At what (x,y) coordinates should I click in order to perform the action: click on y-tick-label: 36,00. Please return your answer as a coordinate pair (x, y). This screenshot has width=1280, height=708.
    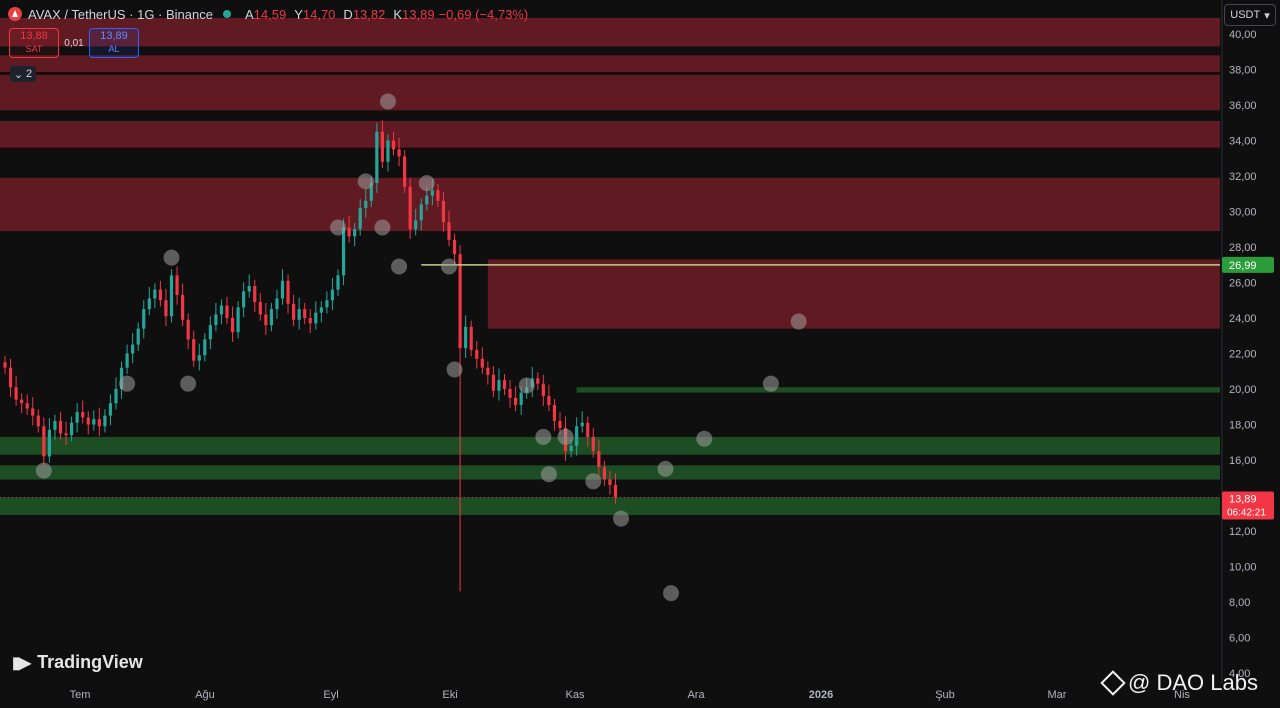
    Looking at the image, I should click on (1243, 106).